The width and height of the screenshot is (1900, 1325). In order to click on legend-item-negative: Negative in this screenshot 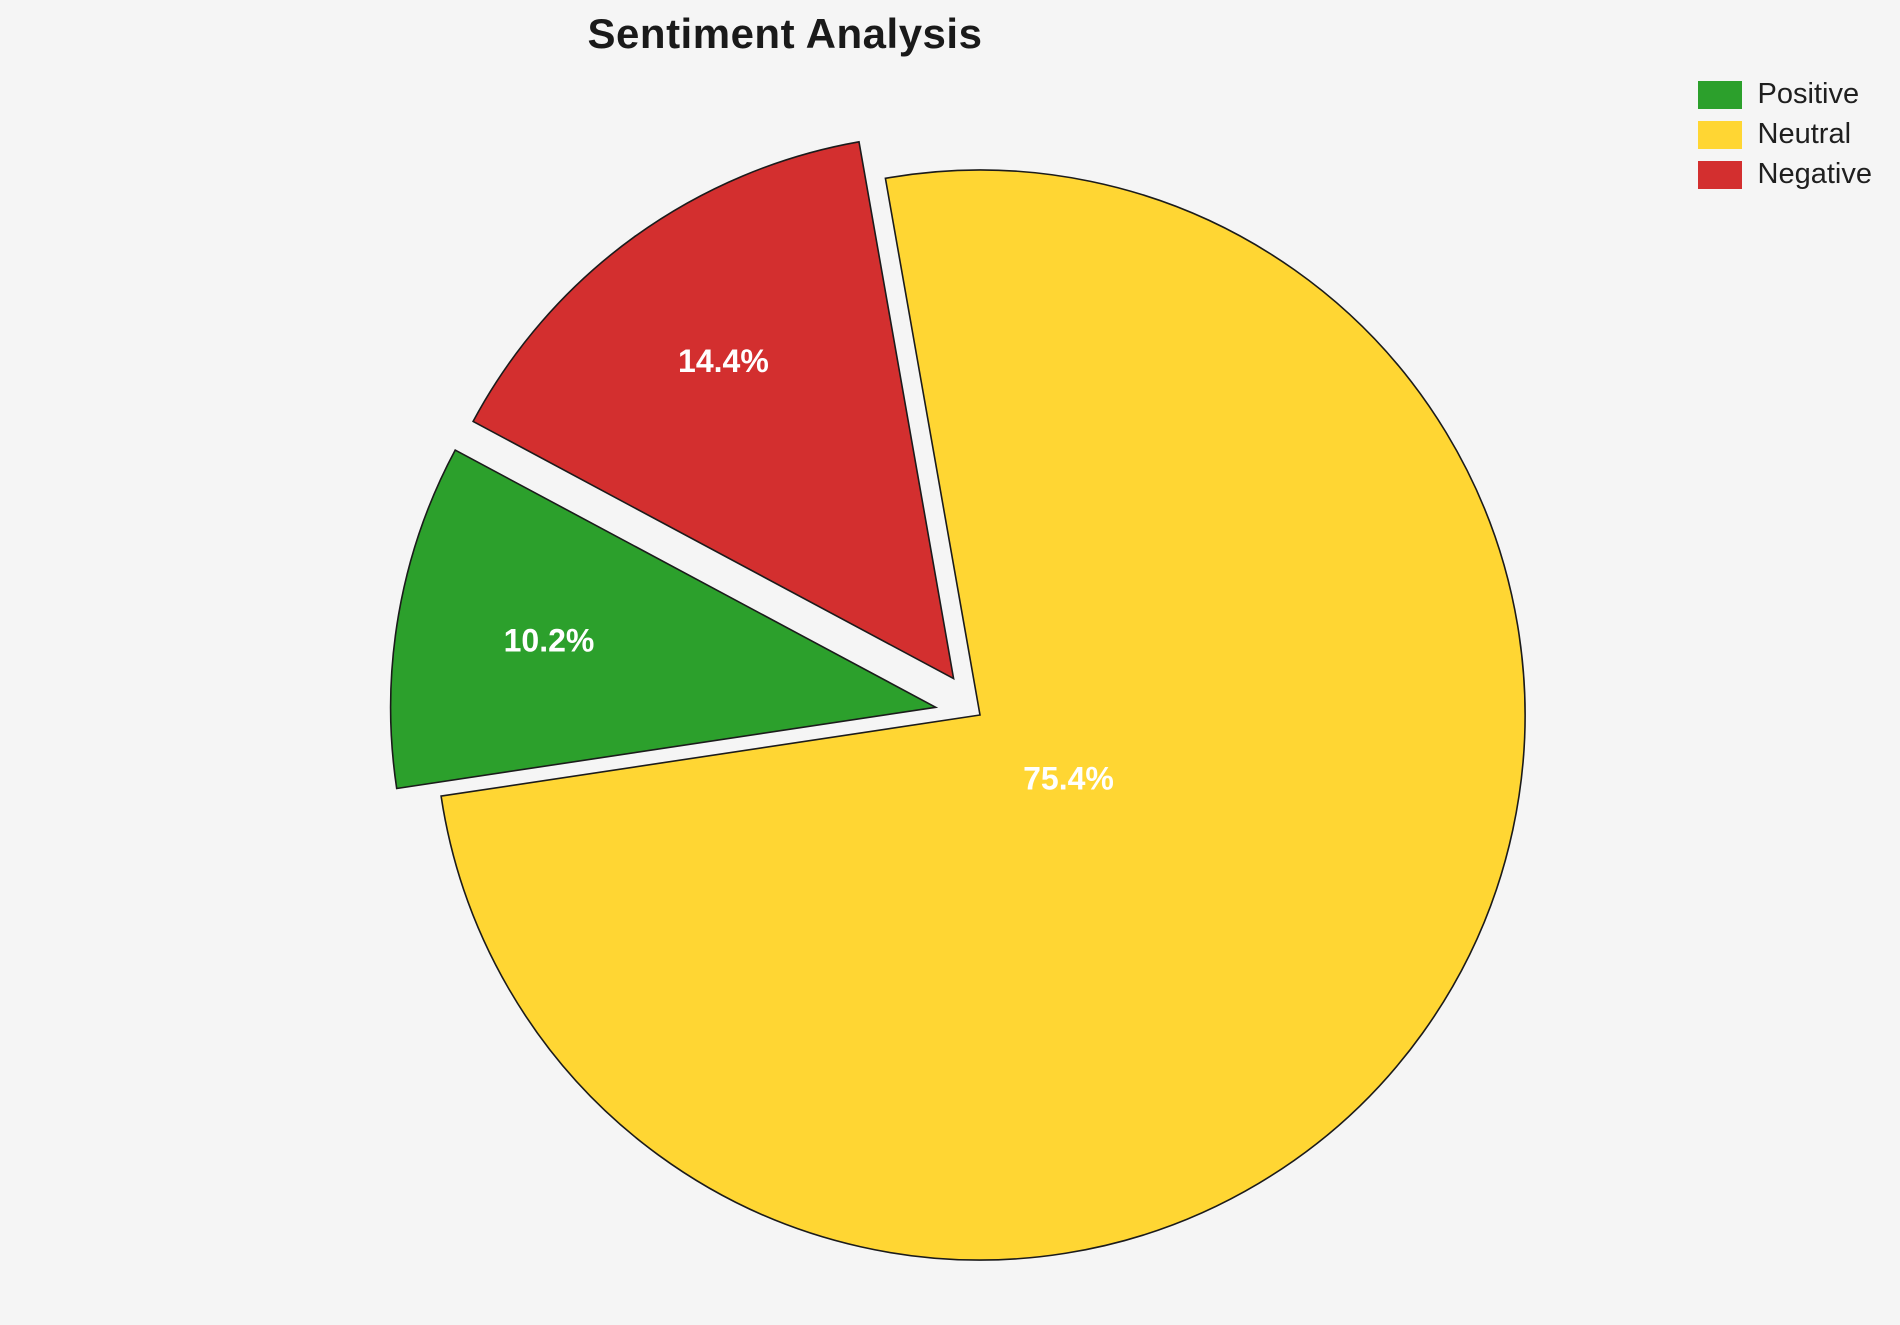, I will do `click(1784, 174)`.